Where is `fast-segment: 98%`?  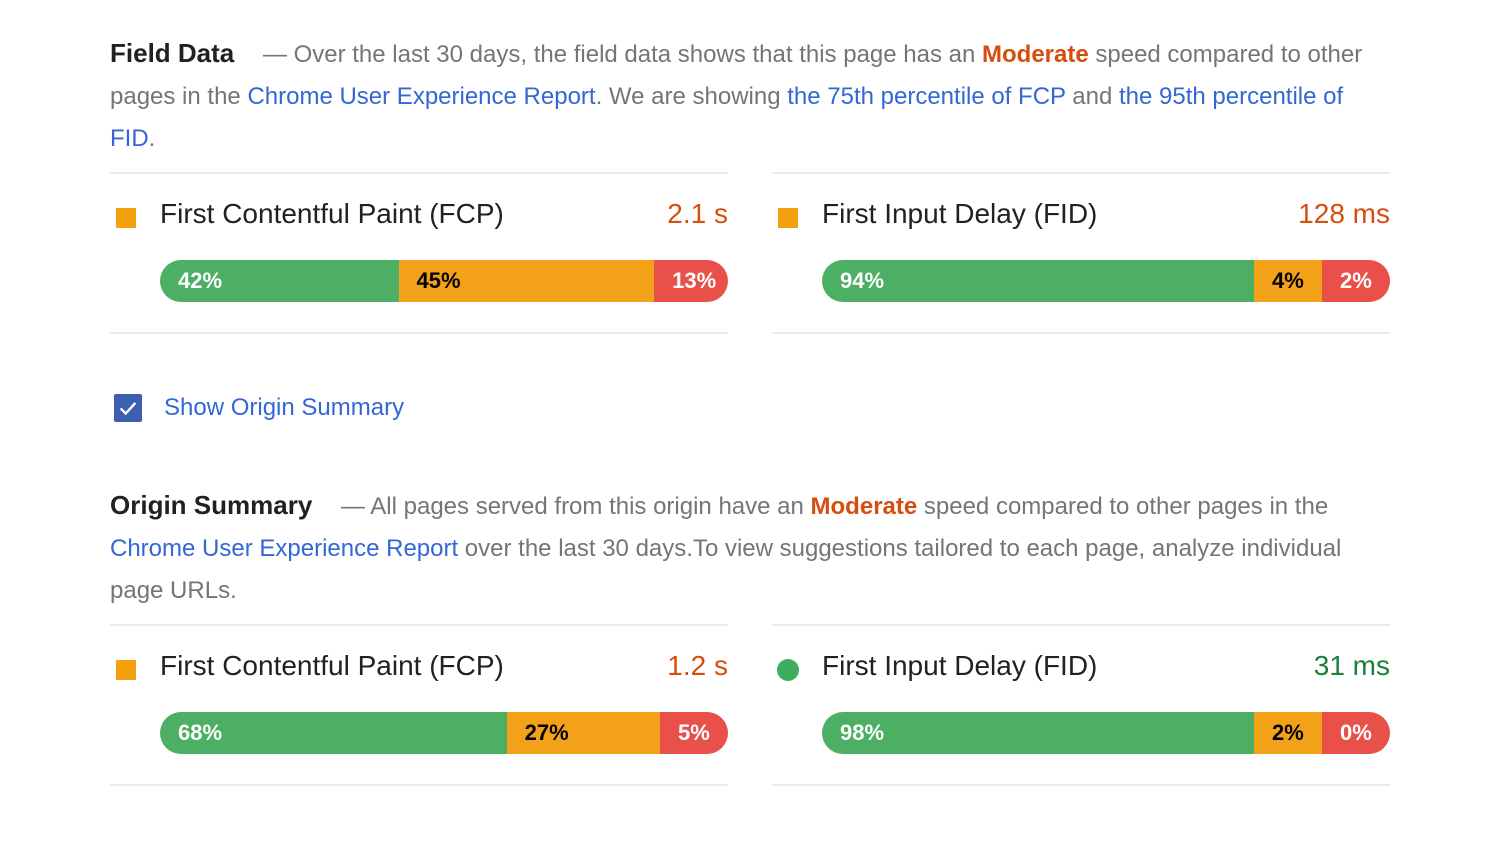
fast-segment: 98% is located at coordinates (1038, 733).